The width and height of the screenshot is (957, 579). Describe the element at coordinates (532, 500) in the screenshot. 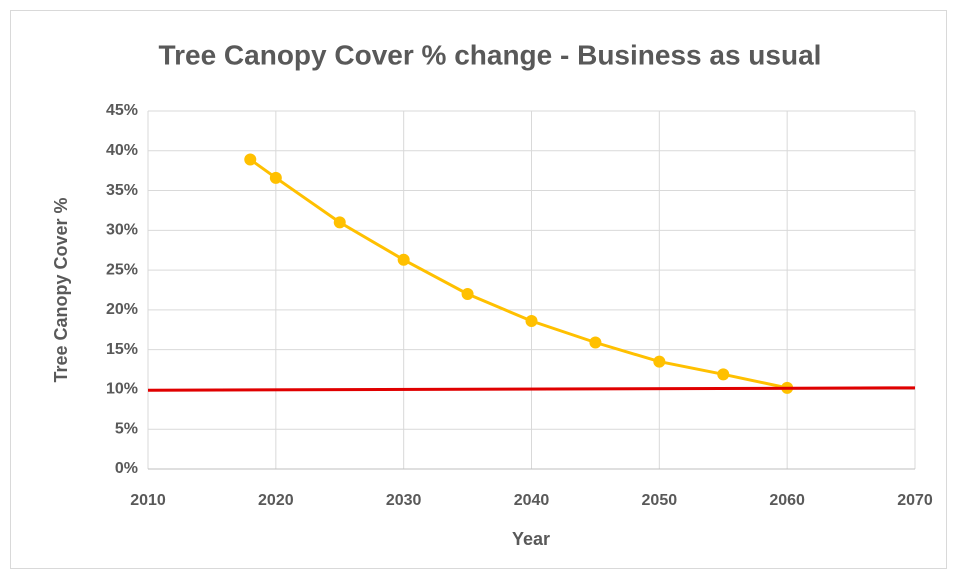

I see `x-tick-label: 2040` at that location.